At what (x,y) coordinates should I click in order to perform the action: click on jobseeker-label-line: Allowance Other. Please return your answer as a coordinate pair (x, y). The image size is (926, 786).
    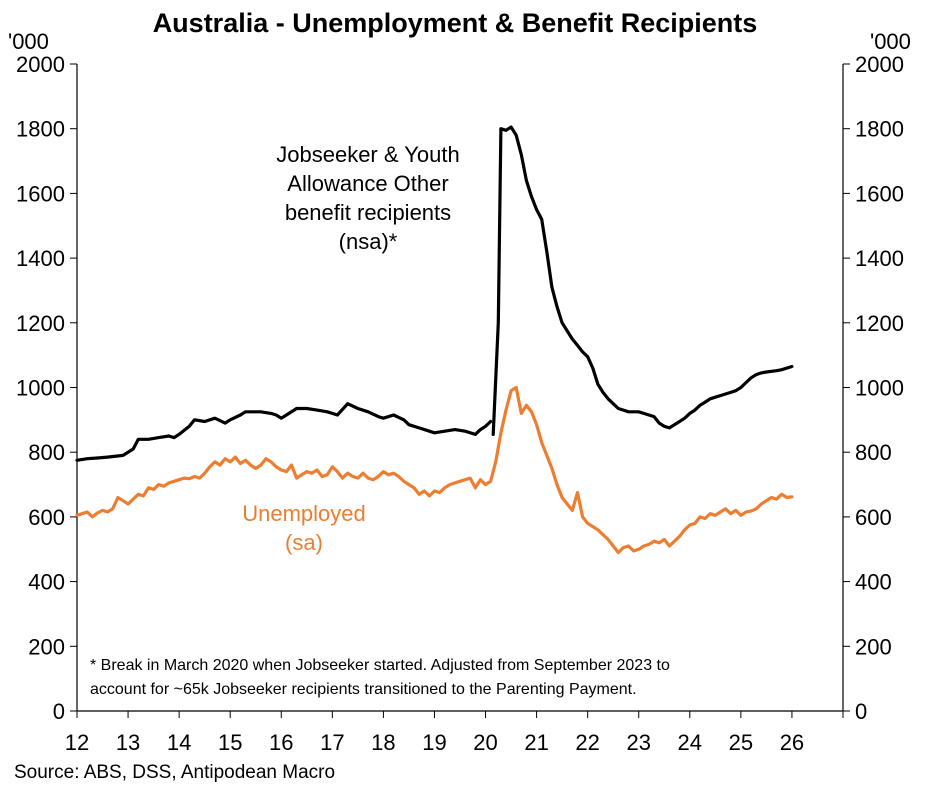
    Looking at the image, I should click on (367, 183).